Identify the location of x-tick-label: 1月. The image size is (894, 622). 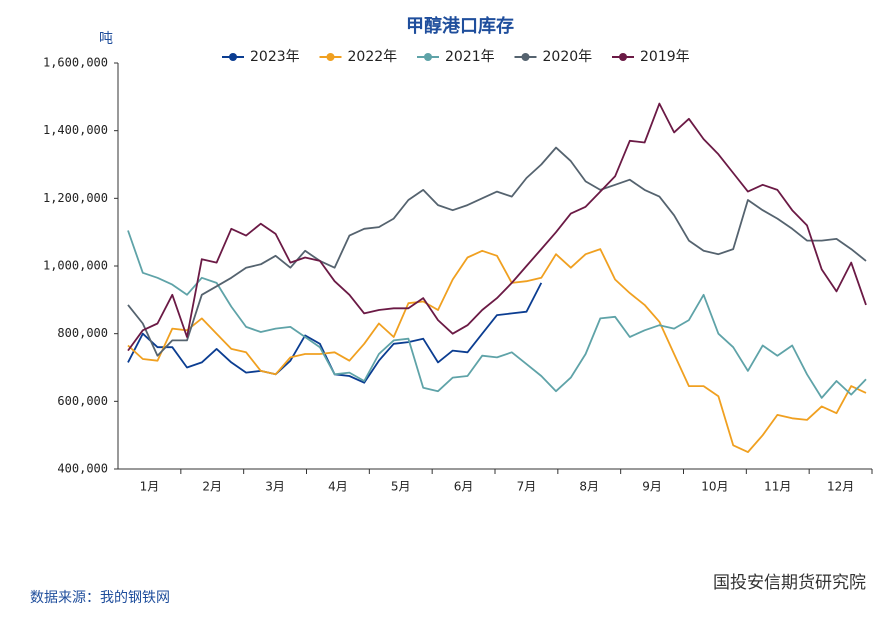
(150, 487).